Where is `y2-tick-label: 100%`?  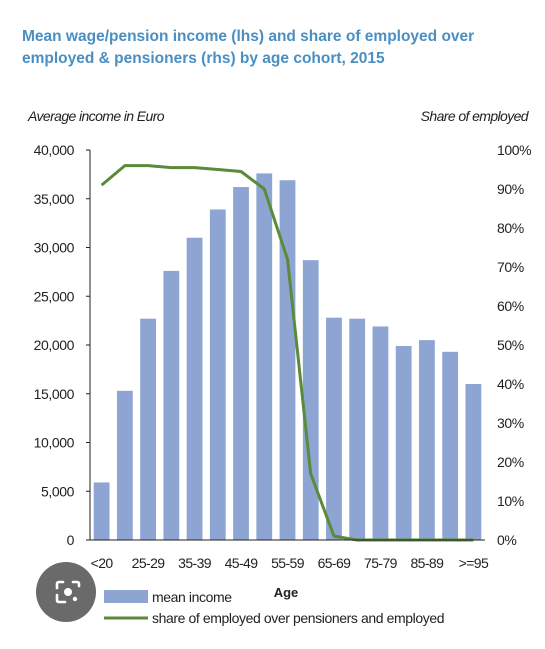 y2-tick-label: 100% is located at coordinates (514, 150).